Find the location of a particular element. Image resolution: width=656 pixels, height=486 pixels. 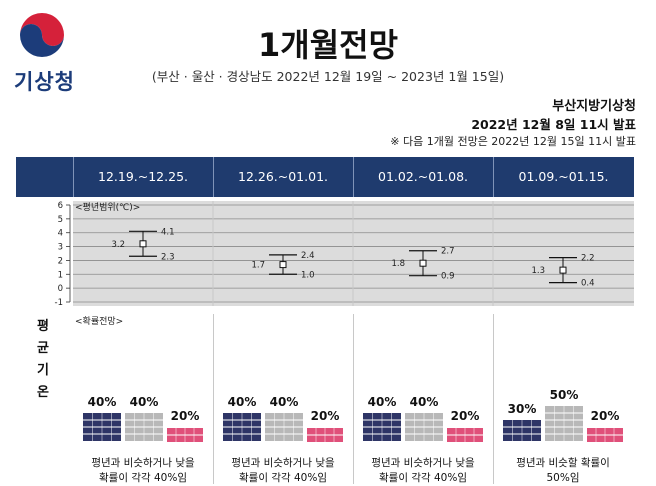

low-value-label: 0.9 is located at coordinates (448, 277).